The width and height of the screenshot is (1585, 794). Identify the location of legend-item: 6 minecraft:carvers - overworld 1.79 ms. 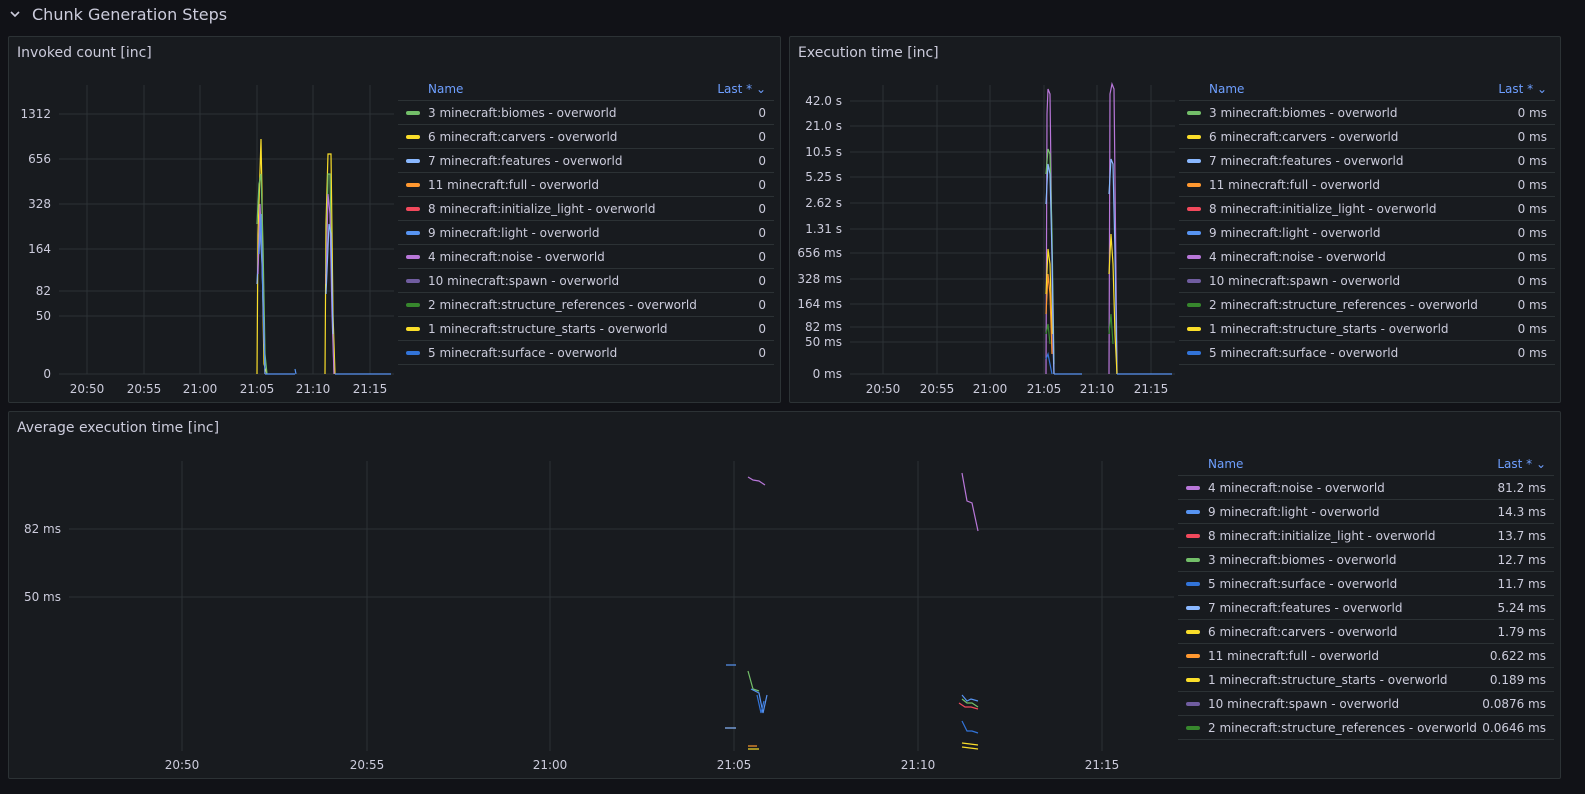
(1366, 632).